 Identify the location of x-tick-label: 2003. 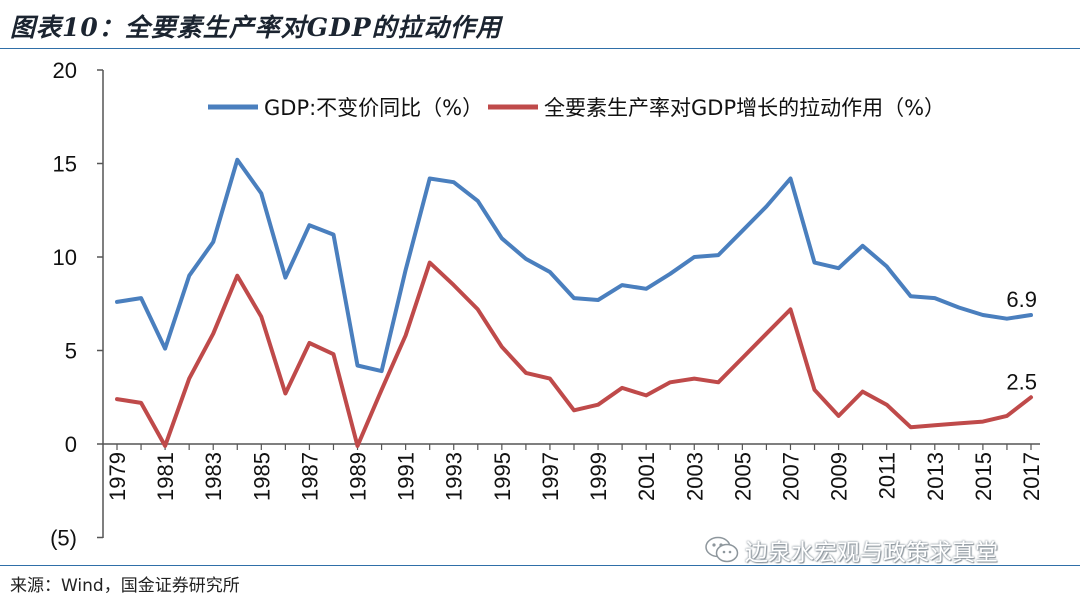
(694, 476).